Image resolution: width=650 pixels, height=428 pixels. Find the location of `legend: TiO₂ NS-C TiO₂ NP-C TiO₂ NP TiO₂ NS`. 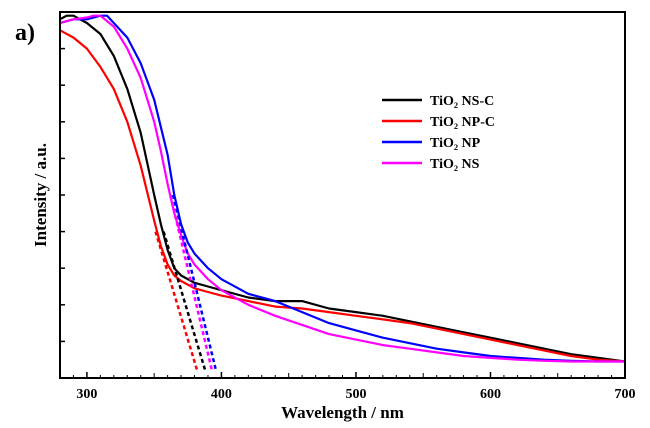

legend: TiO₂ NS-C TiO₂ NP-C TiO₂ NP TiO₂ NS is located at coordinates (438, 133).